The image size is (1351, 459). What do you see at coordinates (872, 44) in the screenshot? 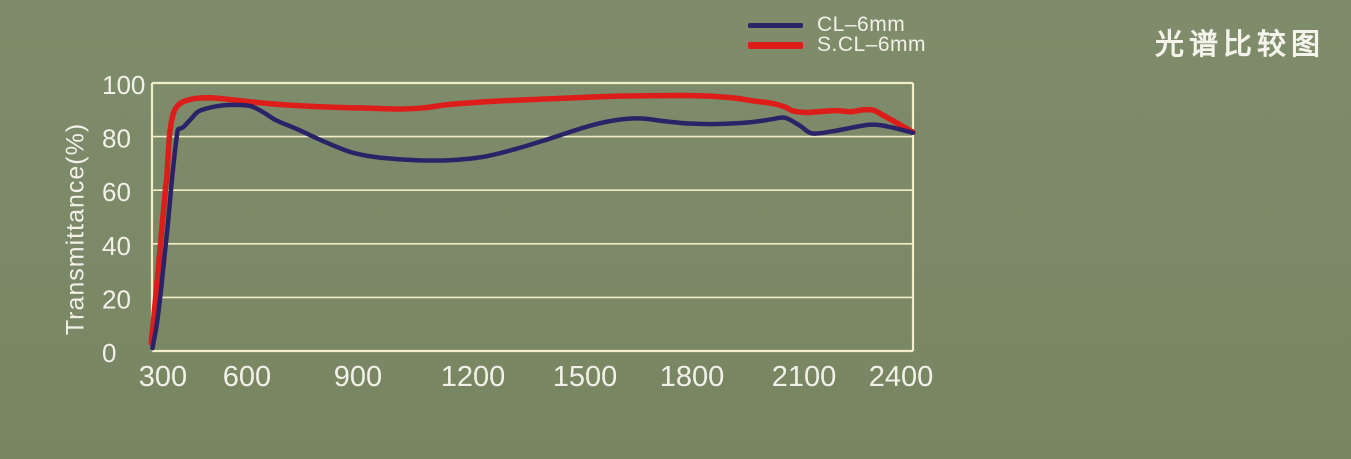
I see `legend-label: S.CL–6mm` at bounding box center [872, 44].